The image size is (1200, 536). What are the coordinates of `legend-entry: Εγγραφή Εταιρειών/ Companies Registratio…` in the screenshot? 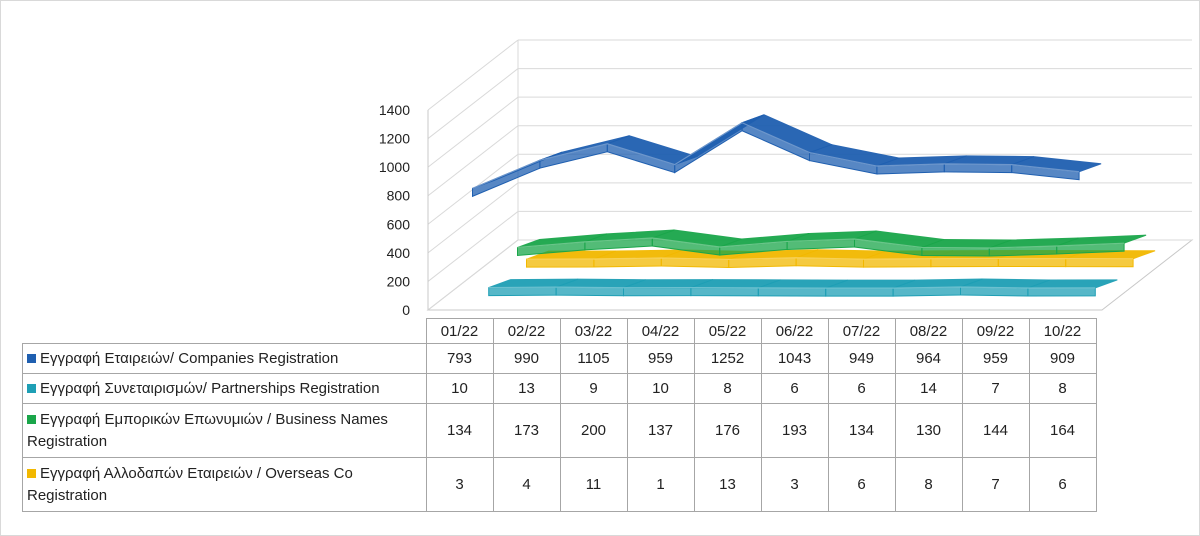 It's located at (224, 358).